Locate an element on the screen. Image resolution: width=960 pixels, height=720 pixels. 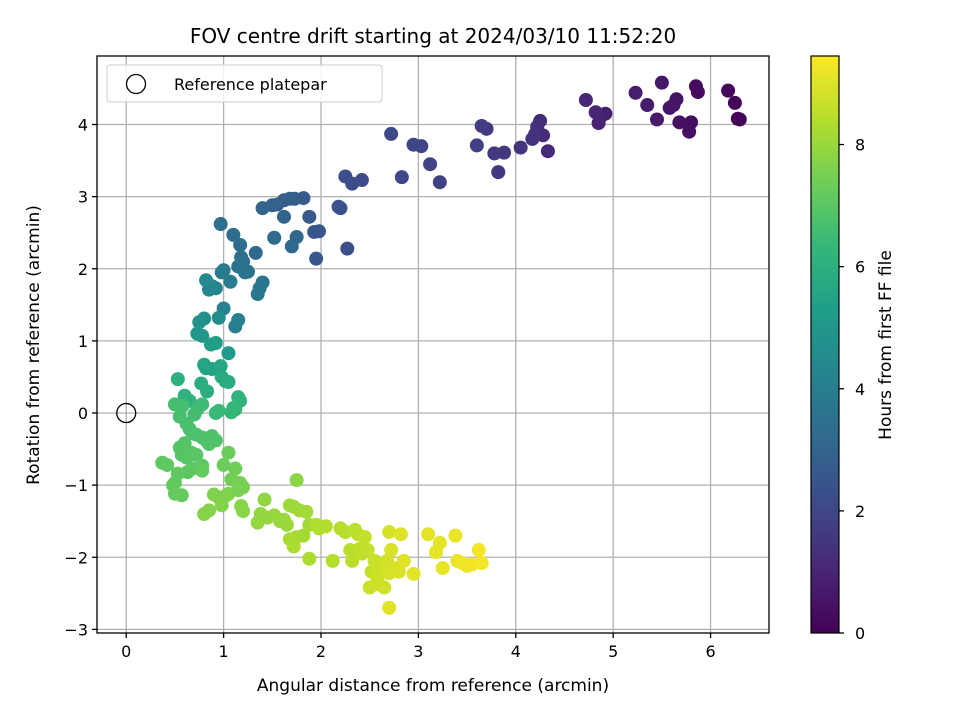
x-tick-label: 0 is located at coordinates (126, 651).